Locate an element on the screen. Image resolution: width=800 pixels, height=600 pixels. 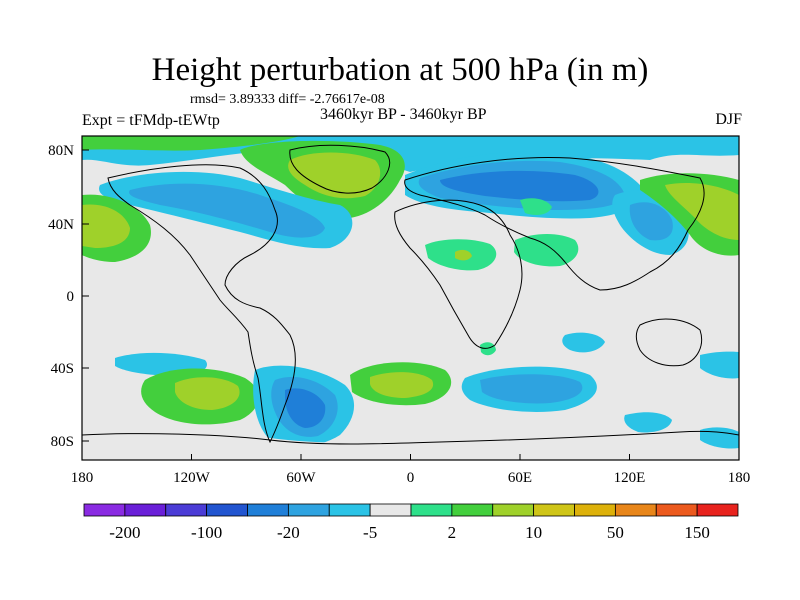
longitude-axis: 180 120W 60W 0 60E 120E 180 is located at coordinates (411, 470).